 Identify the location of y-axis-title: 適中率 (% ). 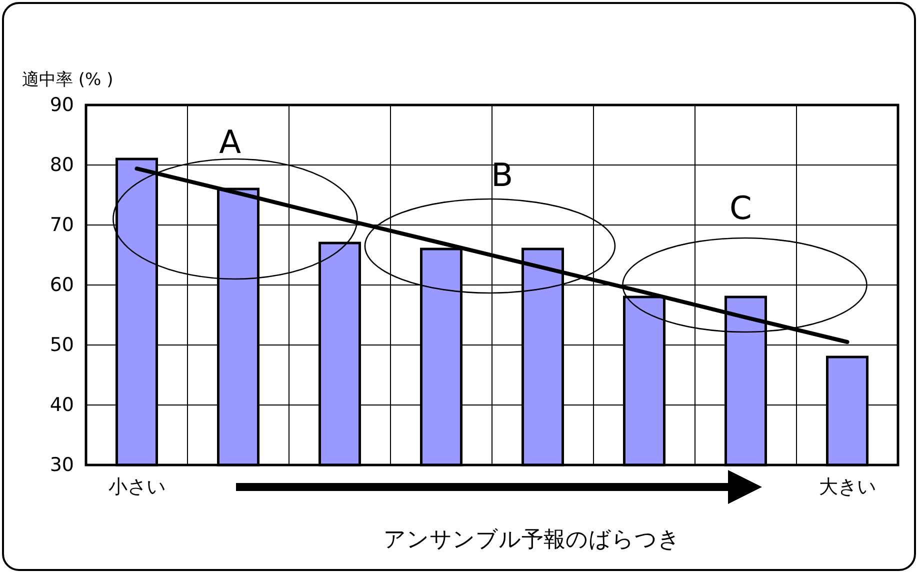
(68, 80).